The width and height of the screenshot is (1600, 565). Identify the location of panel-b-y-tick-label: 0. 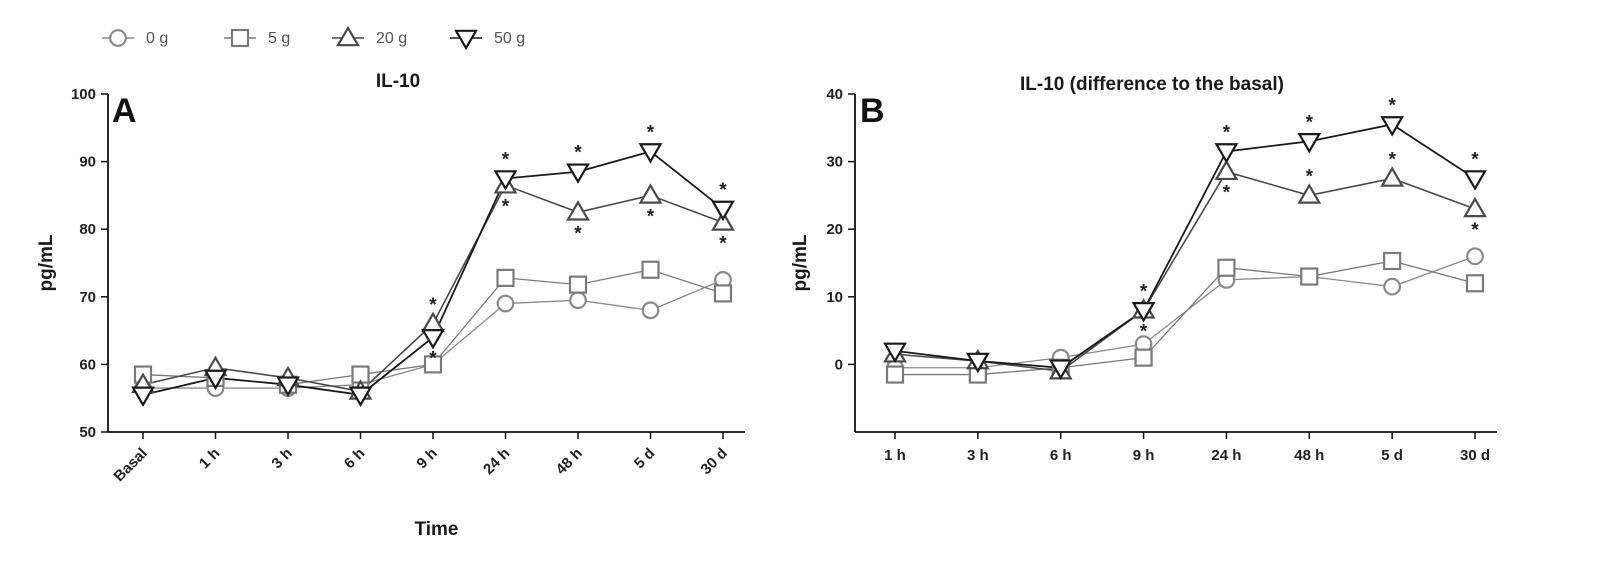
(839, 364).